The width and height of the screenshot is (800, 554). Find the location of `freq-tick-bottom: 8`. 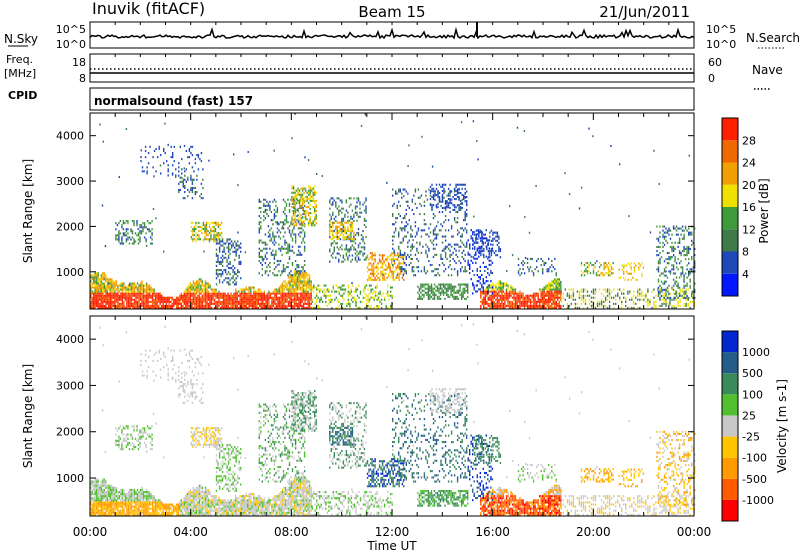

freq-tick-bottom: 8 is located at coordinates (82, 78).